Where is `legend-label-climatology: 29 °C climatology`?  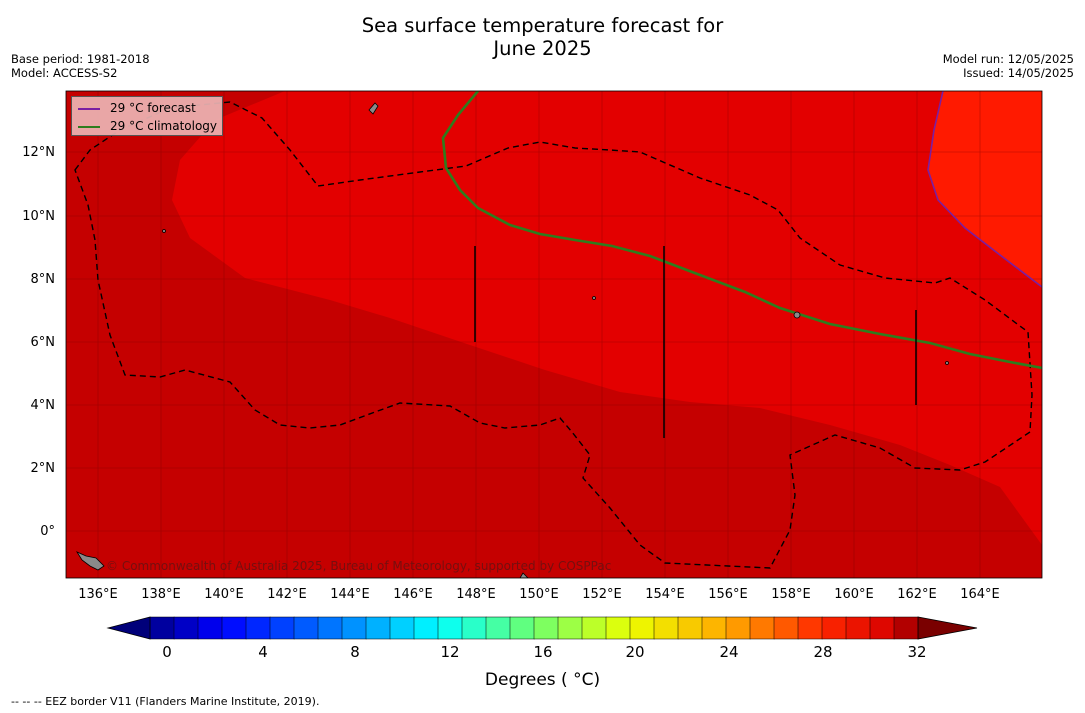 legend-label-climatology: 29 °C climatology is located at coordinates (164, 126).